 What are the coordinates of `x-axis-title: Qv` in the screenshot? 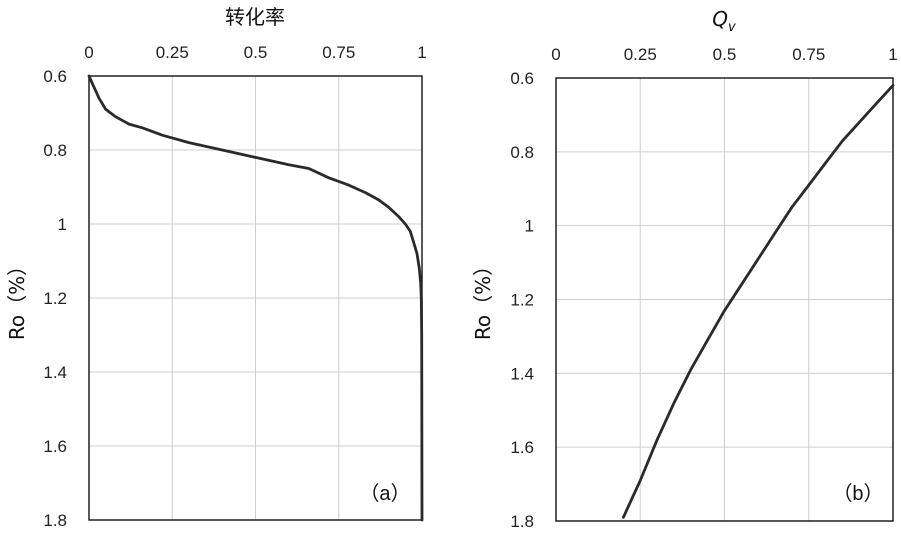 It's located at (724, 21).